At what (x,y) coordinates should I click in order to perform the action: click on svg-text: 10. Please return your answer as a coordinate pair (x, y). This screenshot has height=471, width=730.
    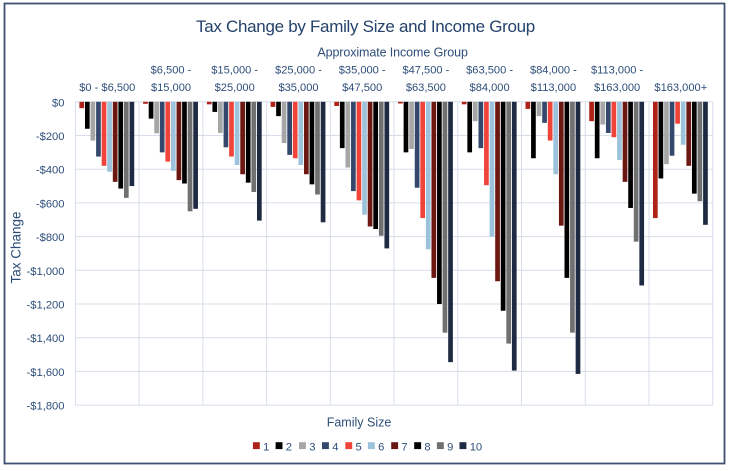
    Looking at the image, I should click on (476, 448).